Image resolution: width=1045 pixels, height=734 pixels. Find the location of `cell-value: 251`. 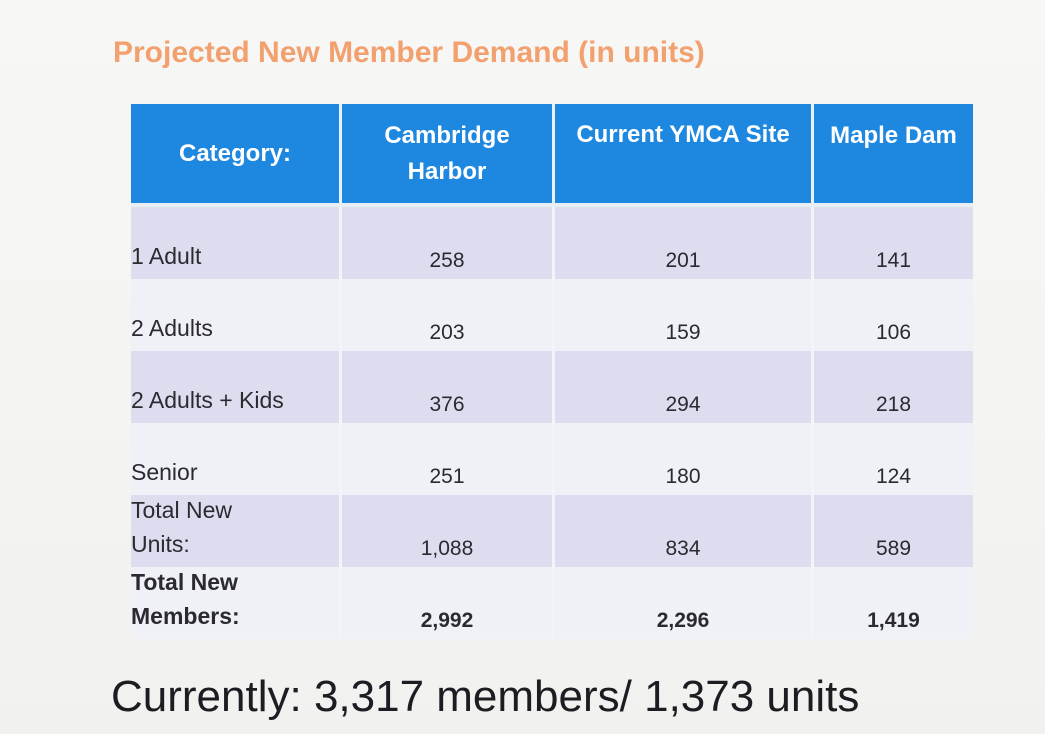

cell-value: 251 is located at coordinates (448, 459).